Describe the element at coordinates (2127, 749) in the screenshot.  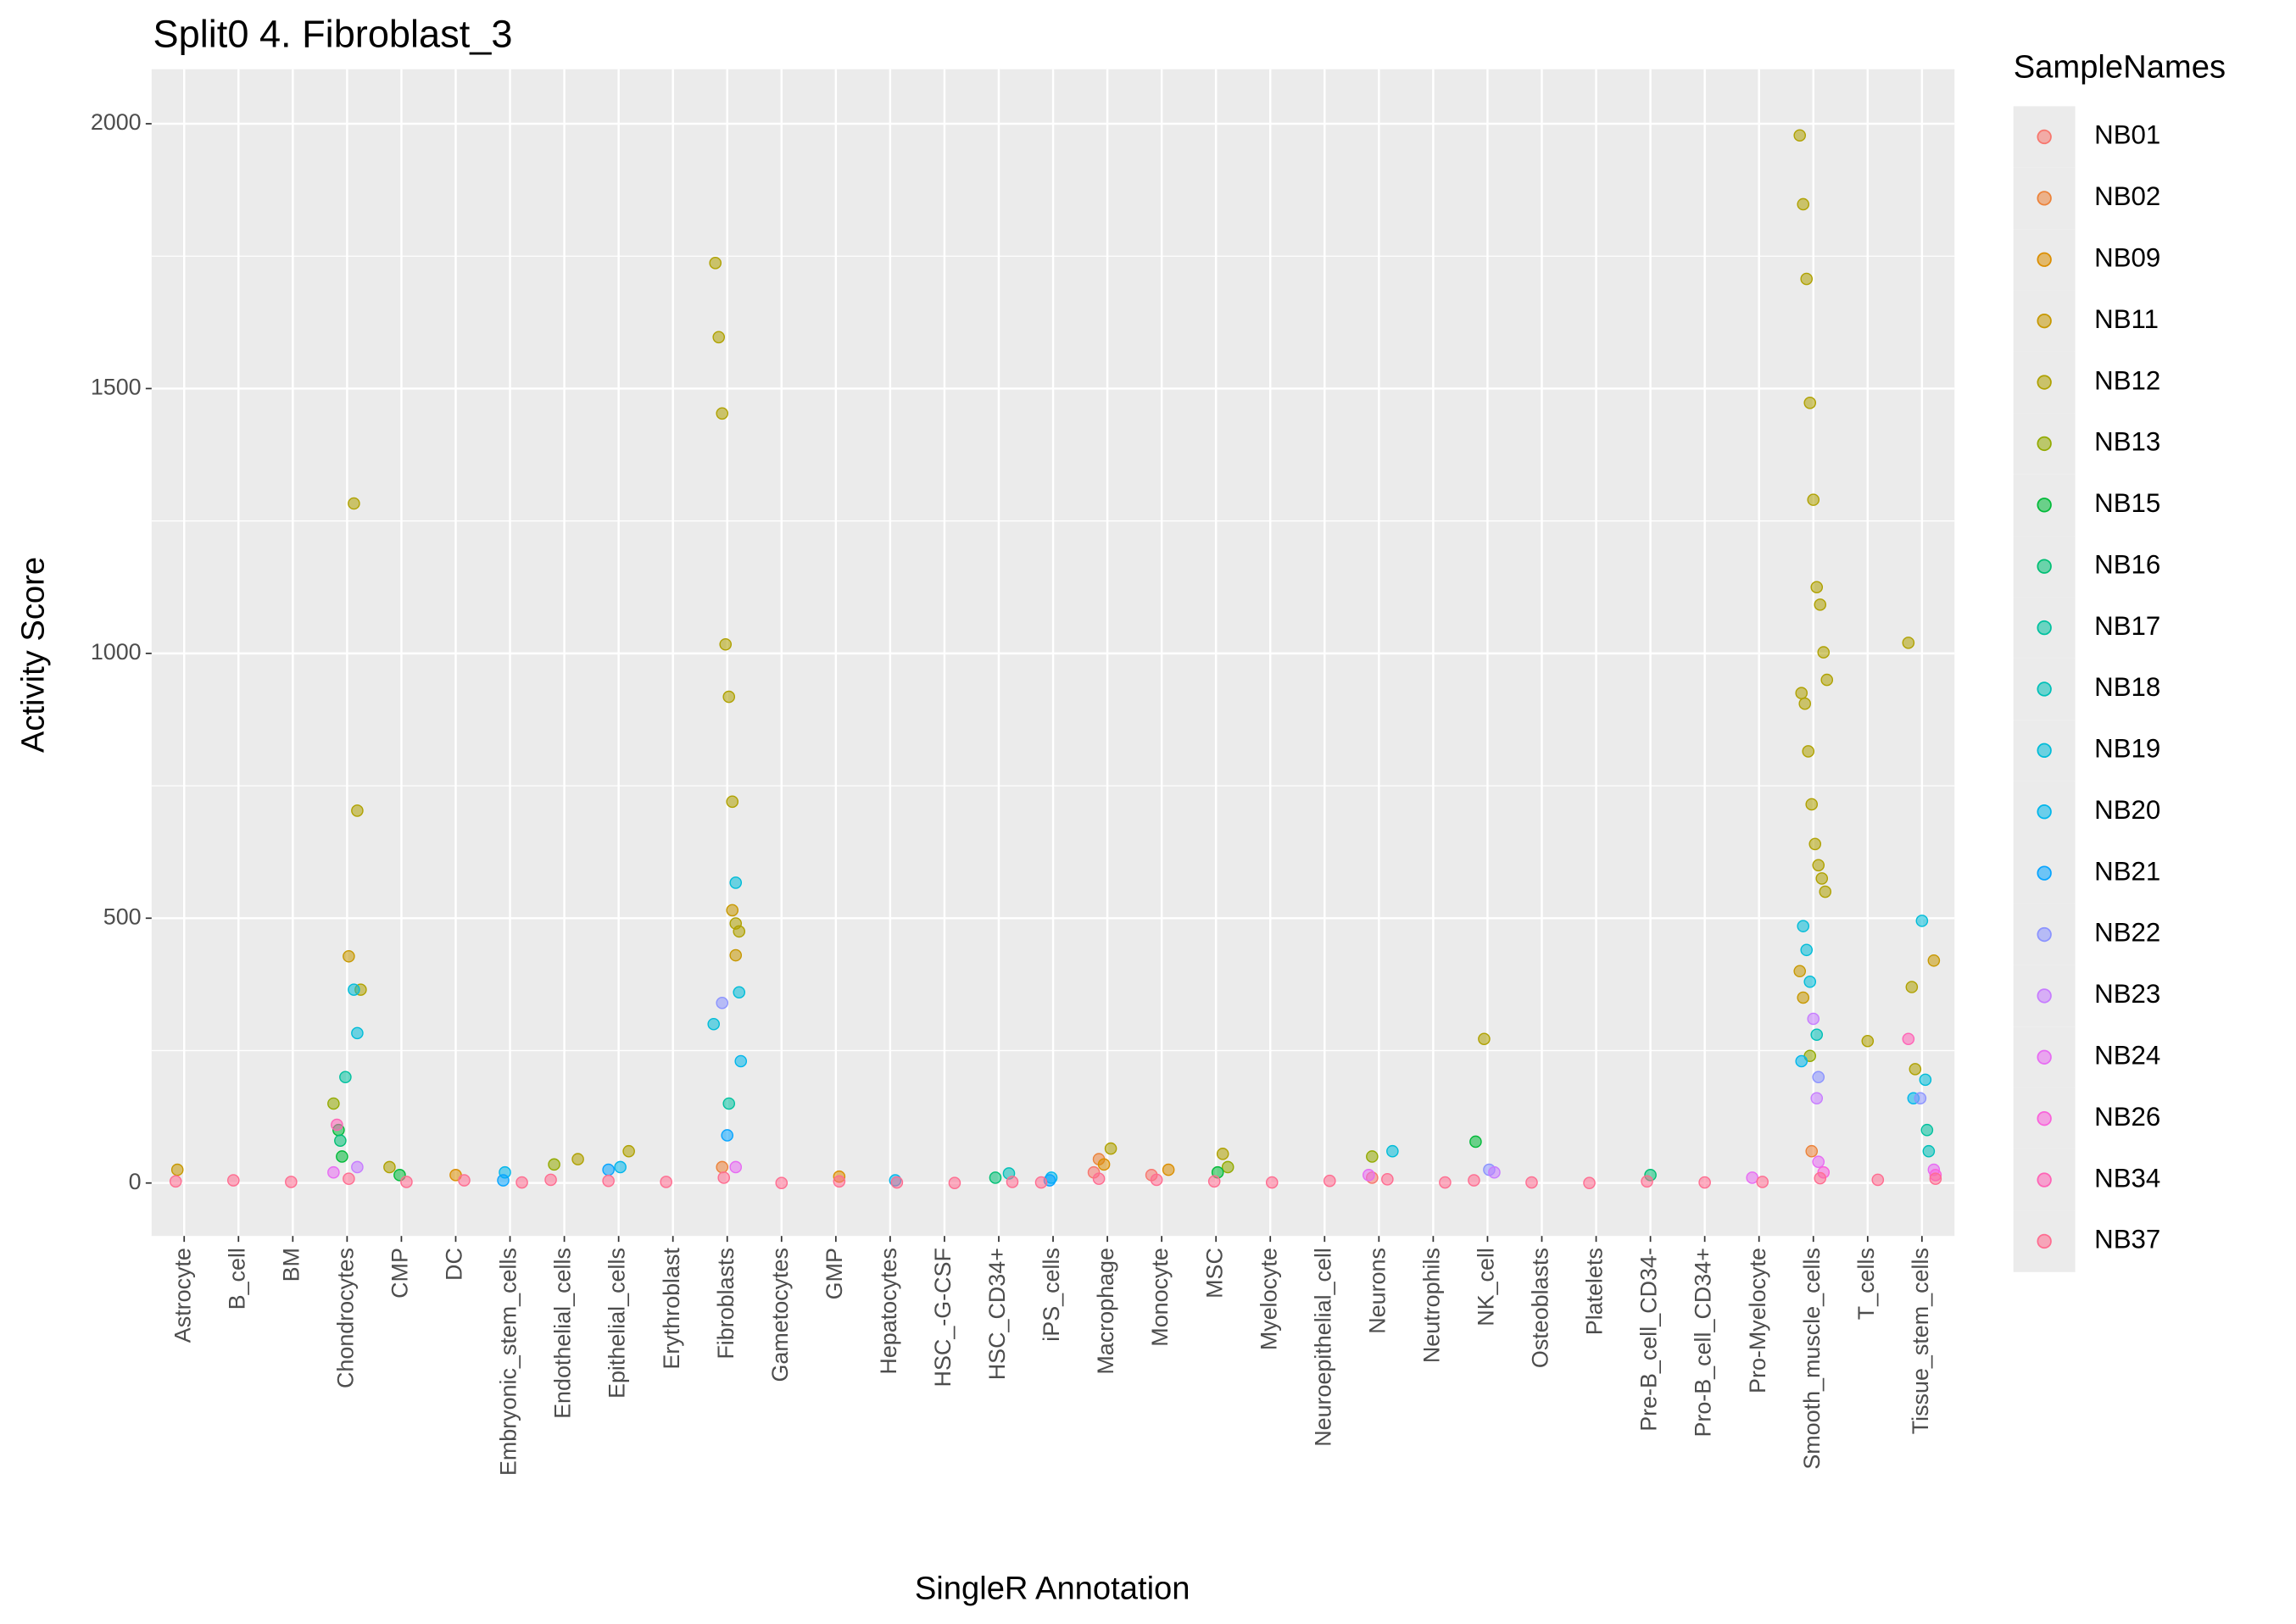
I see `legend-label: NB19` at that location.